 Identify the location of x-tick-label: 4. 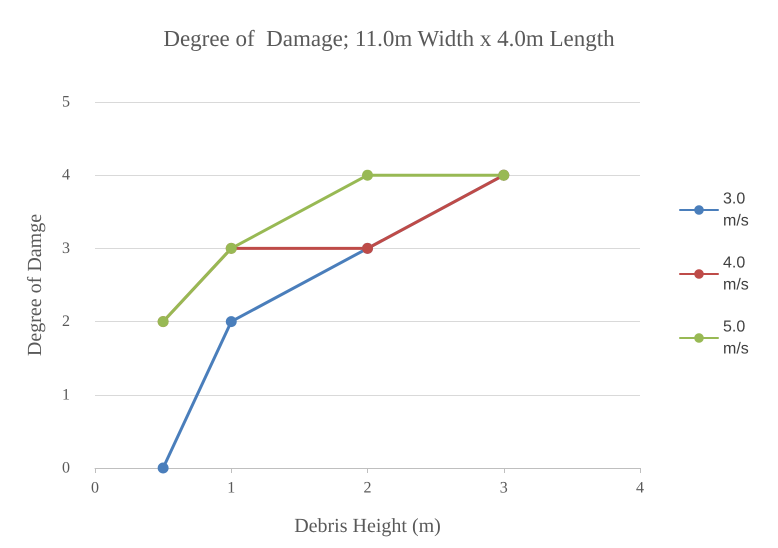
(640, 488).